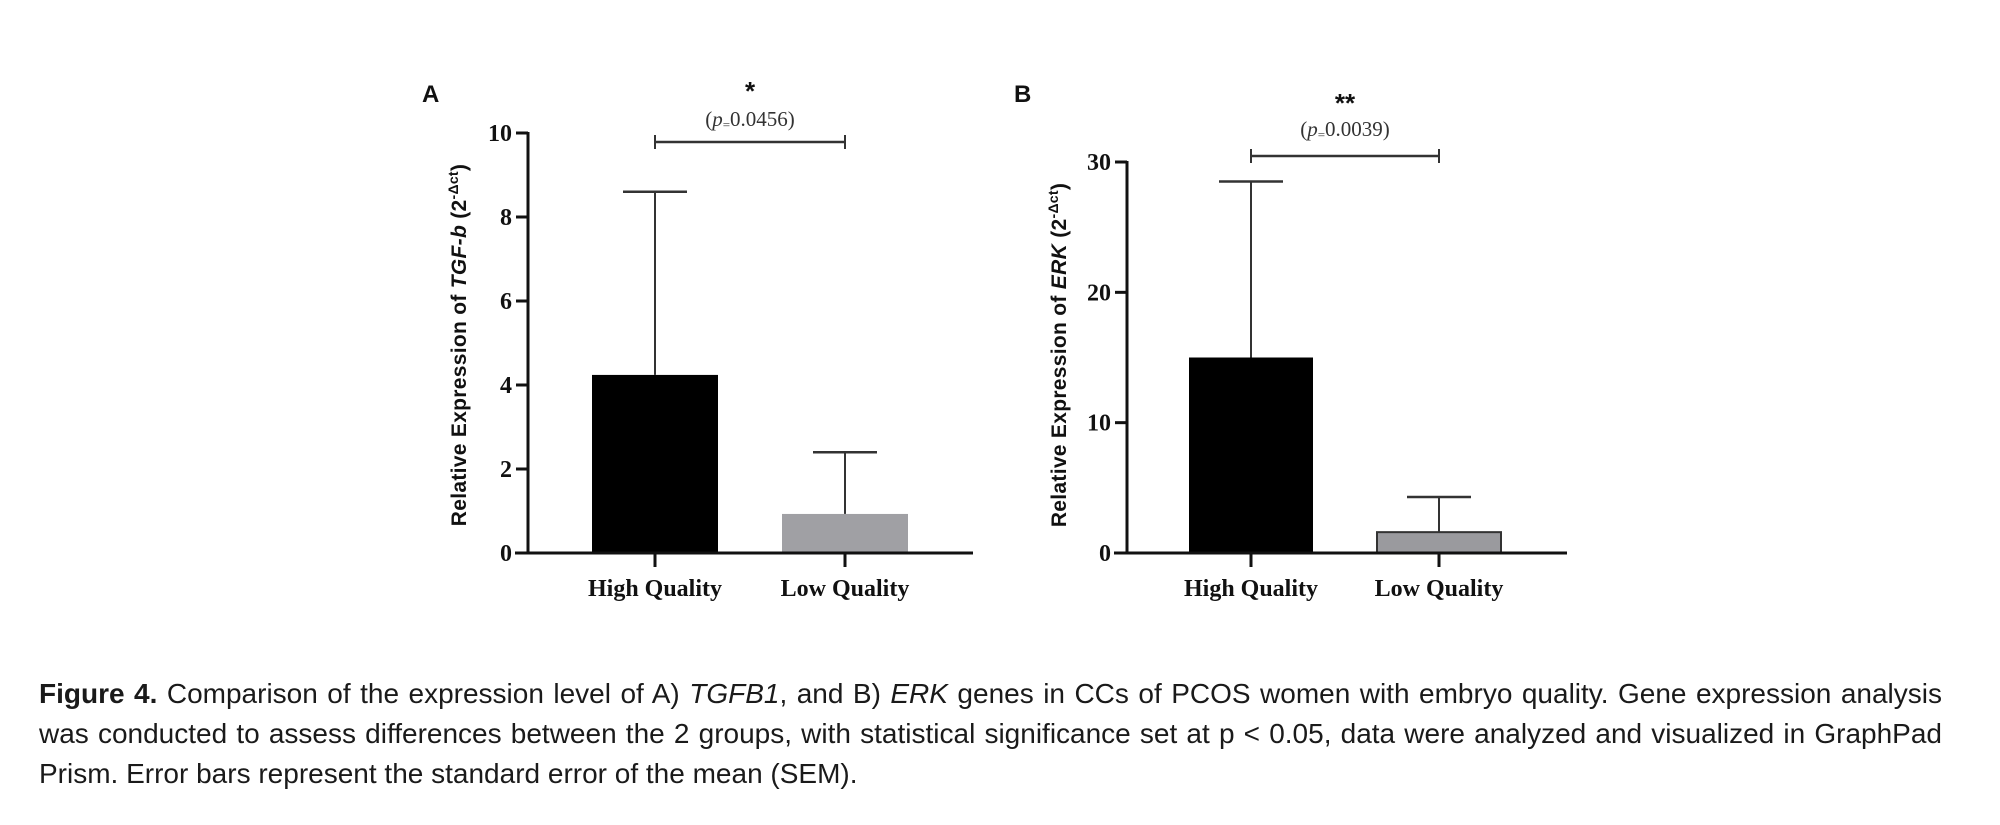 This screenshot has width=2000, height=825. I want to click on y-tick-label: 20, so click(1099, 293).